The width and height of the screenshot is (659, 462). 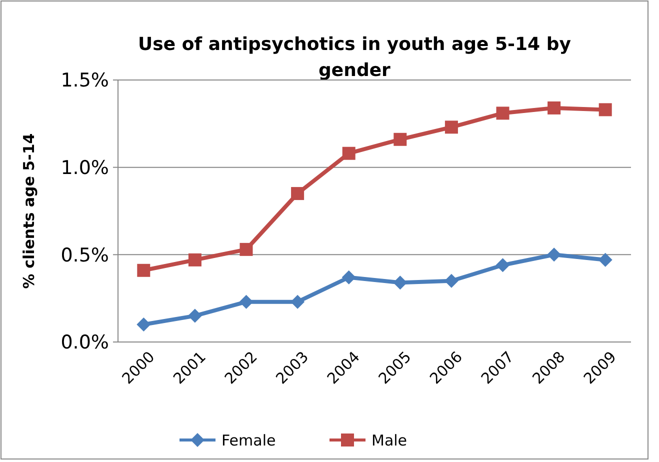 What do you see at coordinates (390, 440) in the screenshot?
I see `legend-label: Male` at bounding box center [390, 440].